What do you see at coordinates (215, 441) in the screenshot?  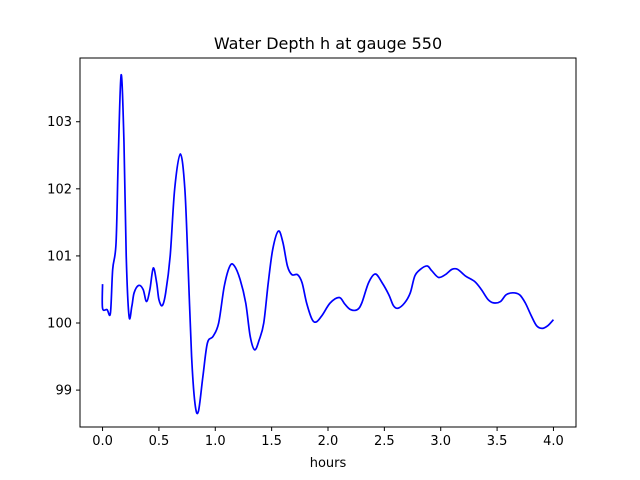 I see `x-tick-label: 1.0` at bounding box center [215, 441].